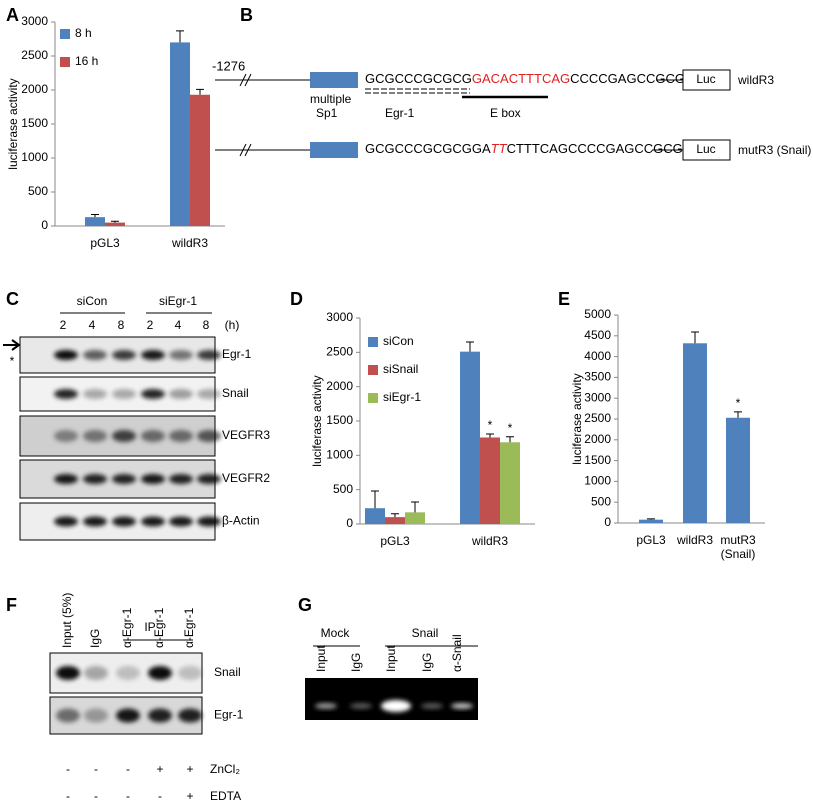  What do you see at coordinates (246, 15) in the screenshot?
I see `panel-label: B` at bounding box center [246, 15].